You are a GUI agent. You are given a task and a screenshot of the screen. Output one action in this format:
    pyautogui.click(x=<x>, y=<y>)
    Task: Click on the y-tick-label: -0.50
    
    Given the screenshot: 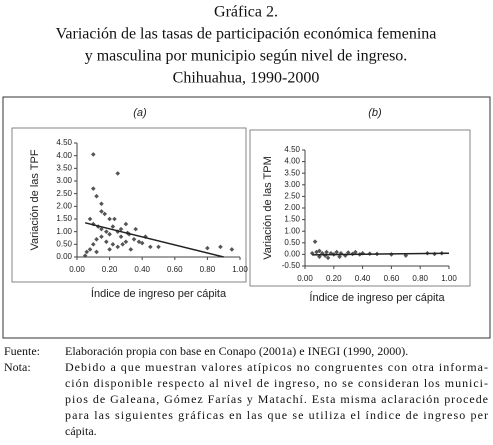 What is the action you would take?
    pyautogui.click(x=291, y=265)
    